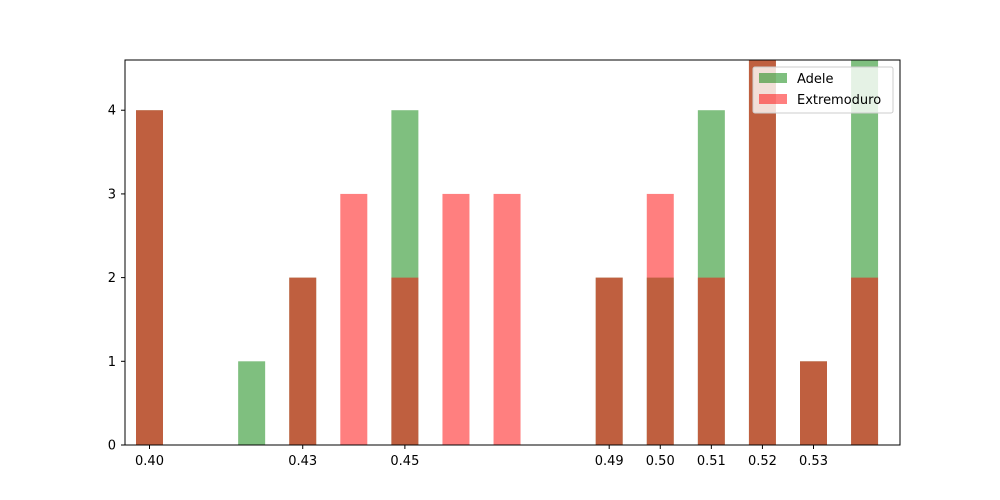 The image size is (1000, 500). I want to click on bar-extremoduro-0.53, so click(813, 403).